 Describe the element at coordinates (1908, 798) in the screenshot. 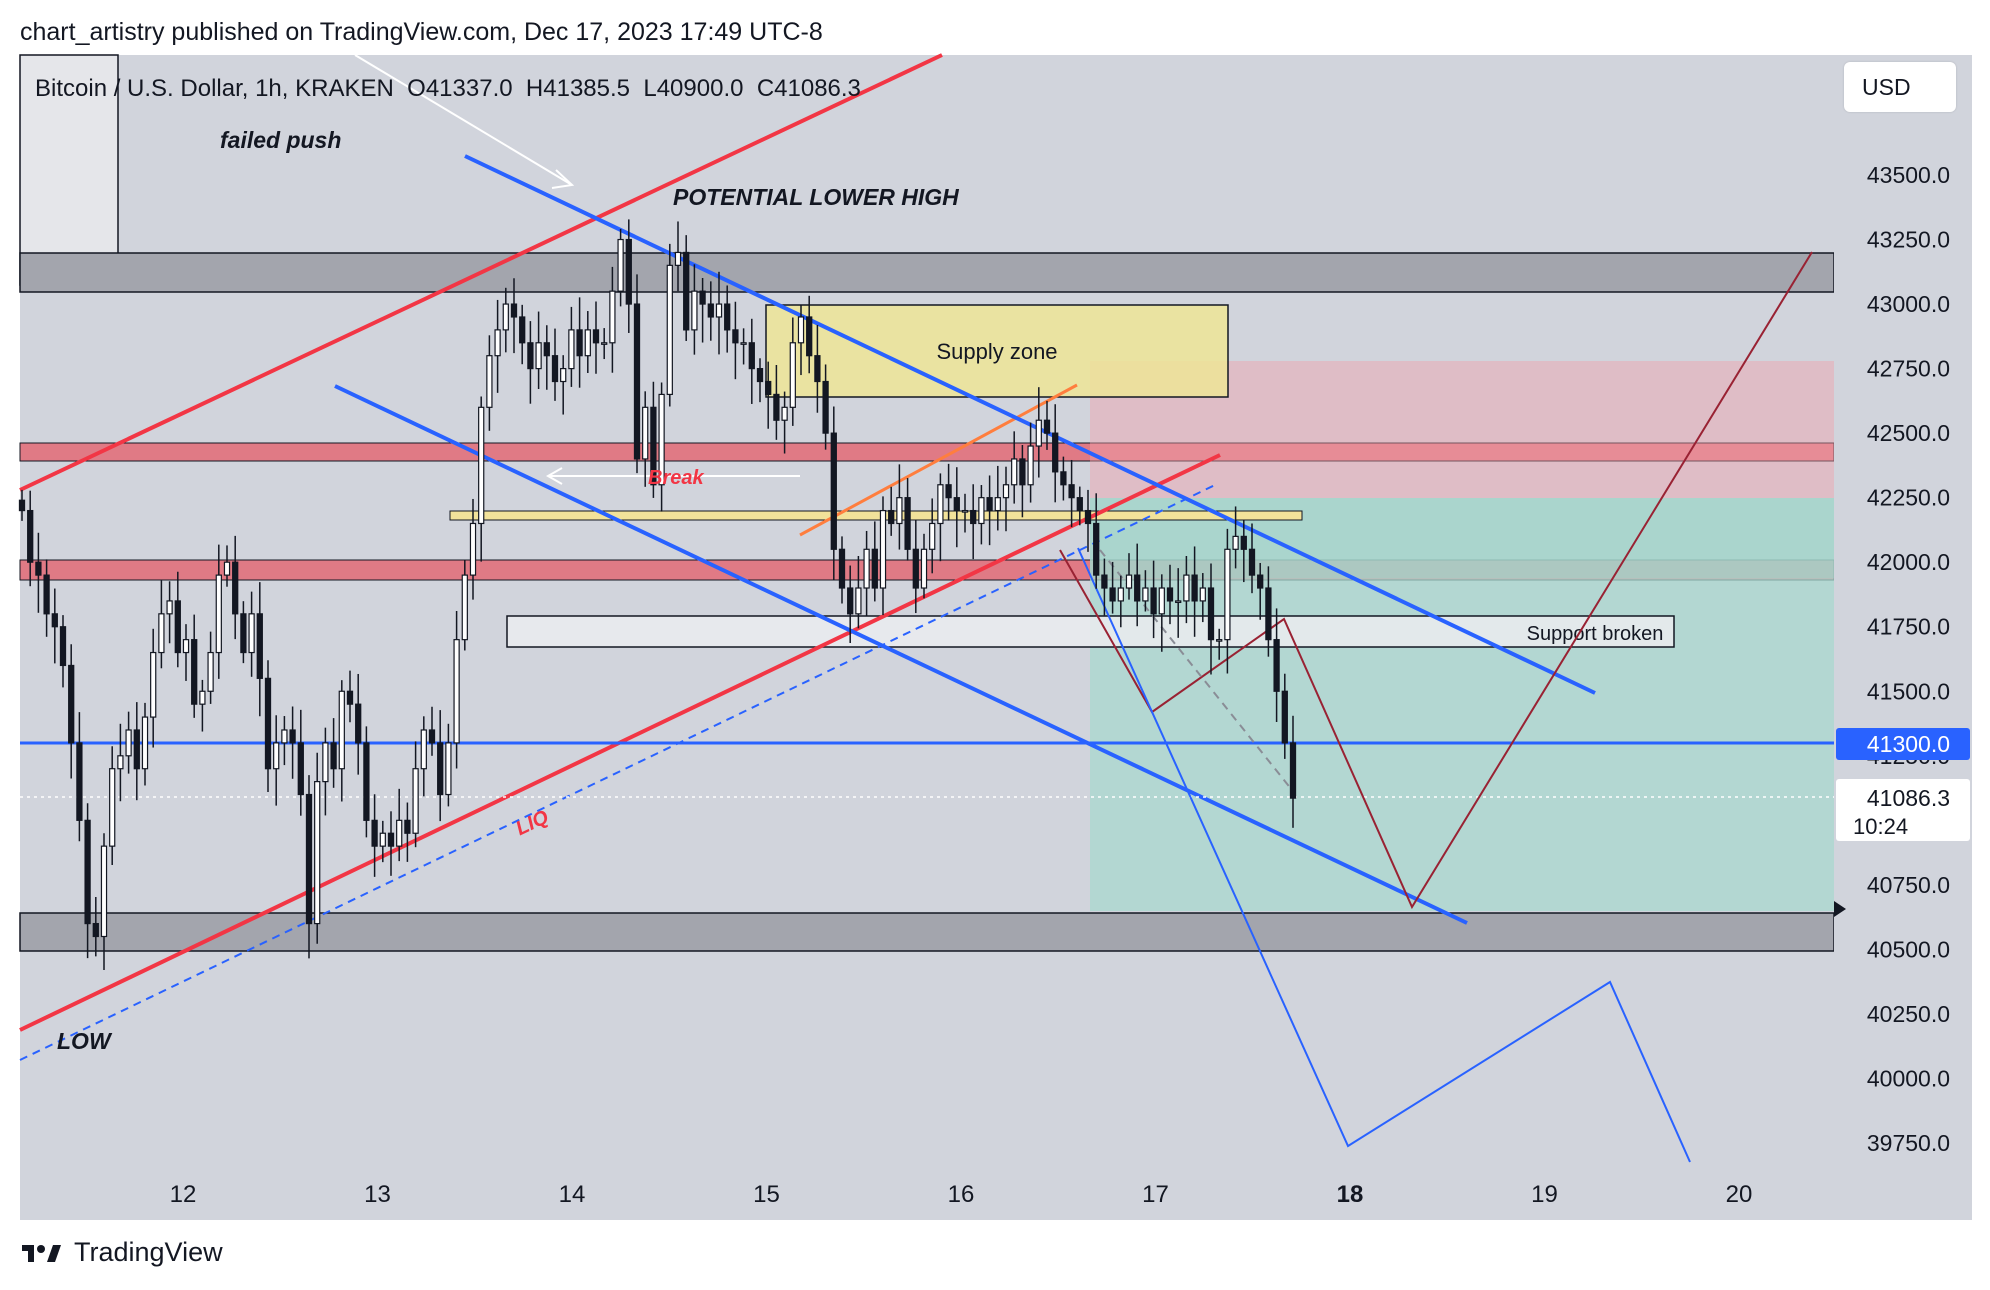

I see `last-price-text: 41086.3` at that location.